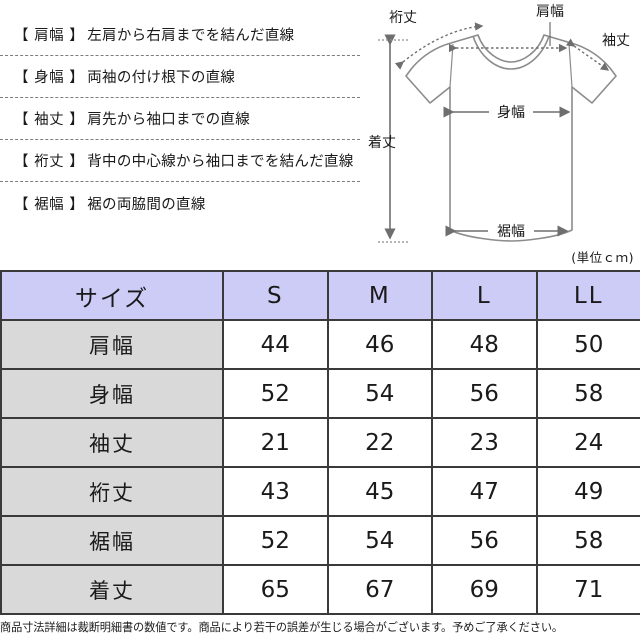 The width and height of the screenshot is (640, 640). I want to click on header-size-s: S, so click(275, 295).